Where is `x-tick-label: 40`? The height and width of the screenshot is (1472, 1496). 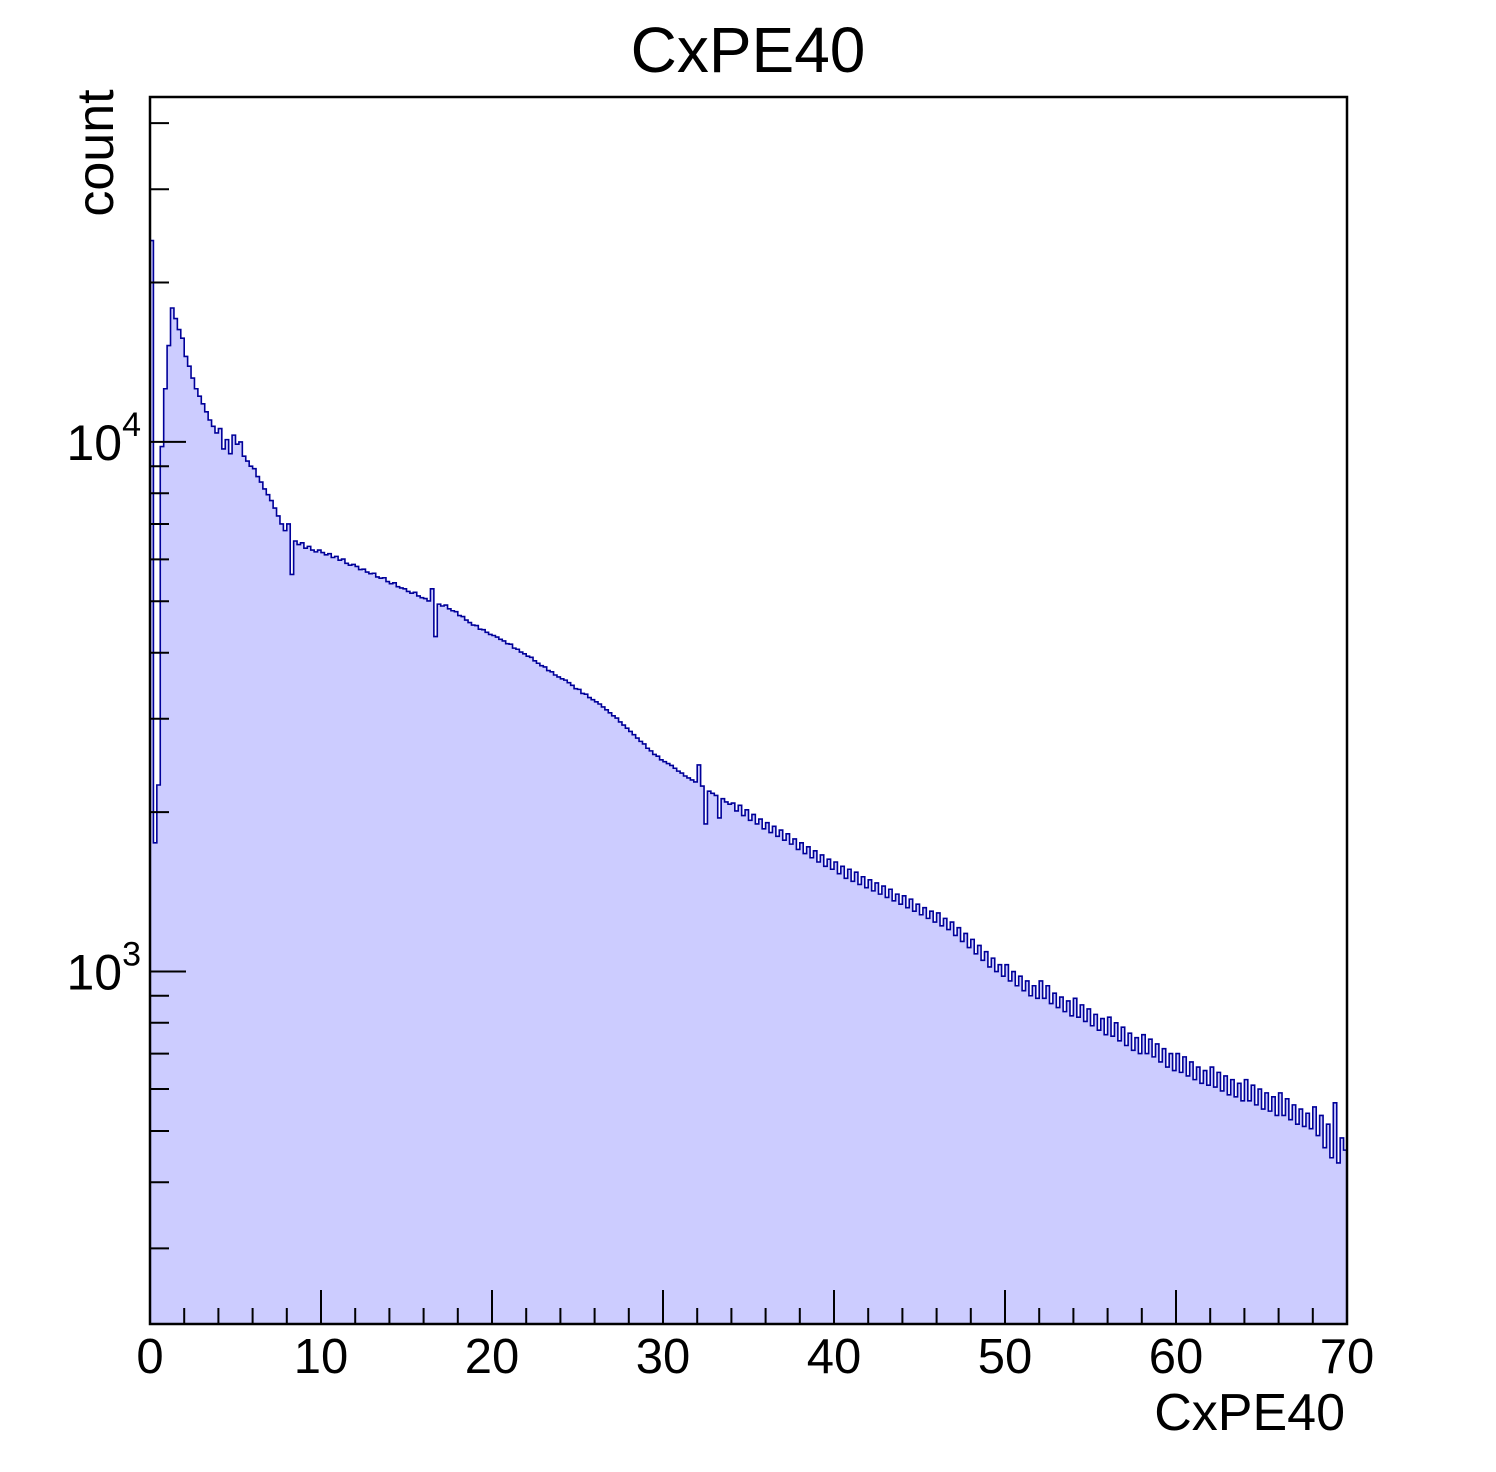 x-tick-label: 40 is located at coordinates (834, 1357).